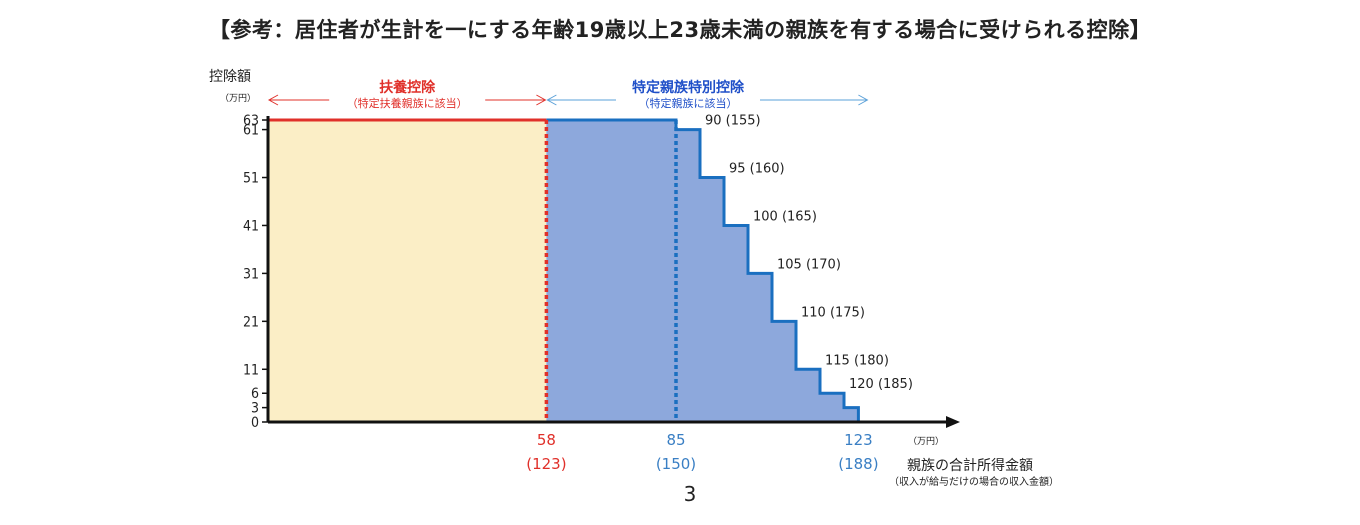  Describe the element at coordinates (733, 121) in the screenshot. I see `step-label: 90 (155)` at that location.